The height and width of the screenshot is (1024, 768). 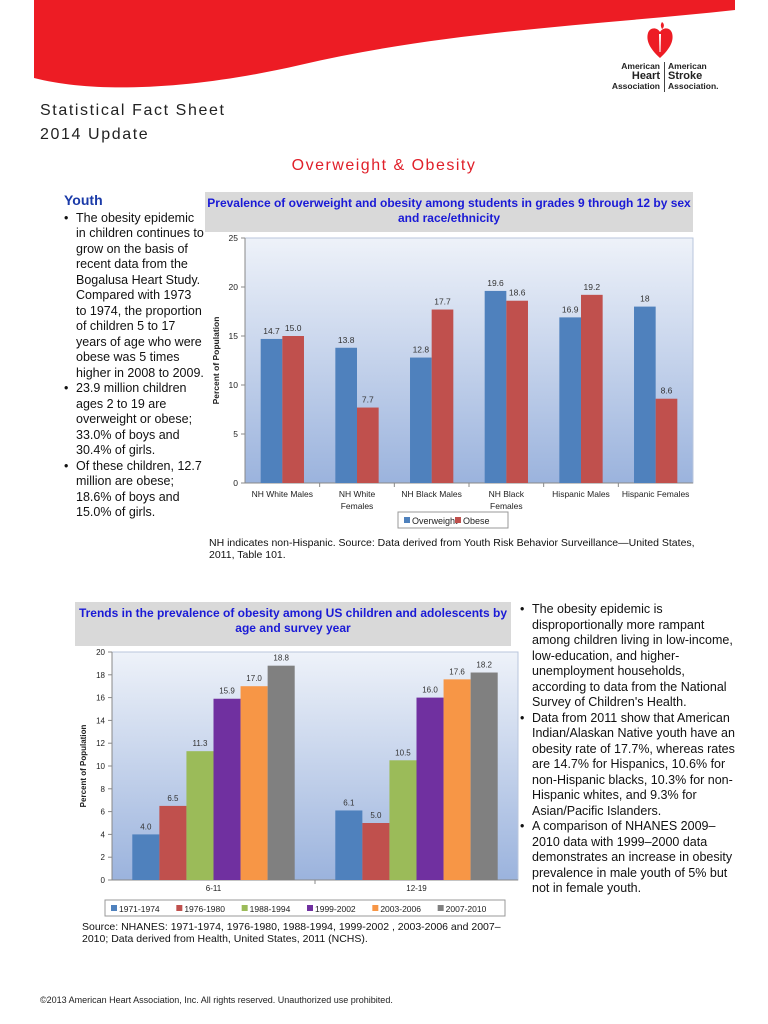 I want to click on logo-text: Heart, so click(x=645, y=76).